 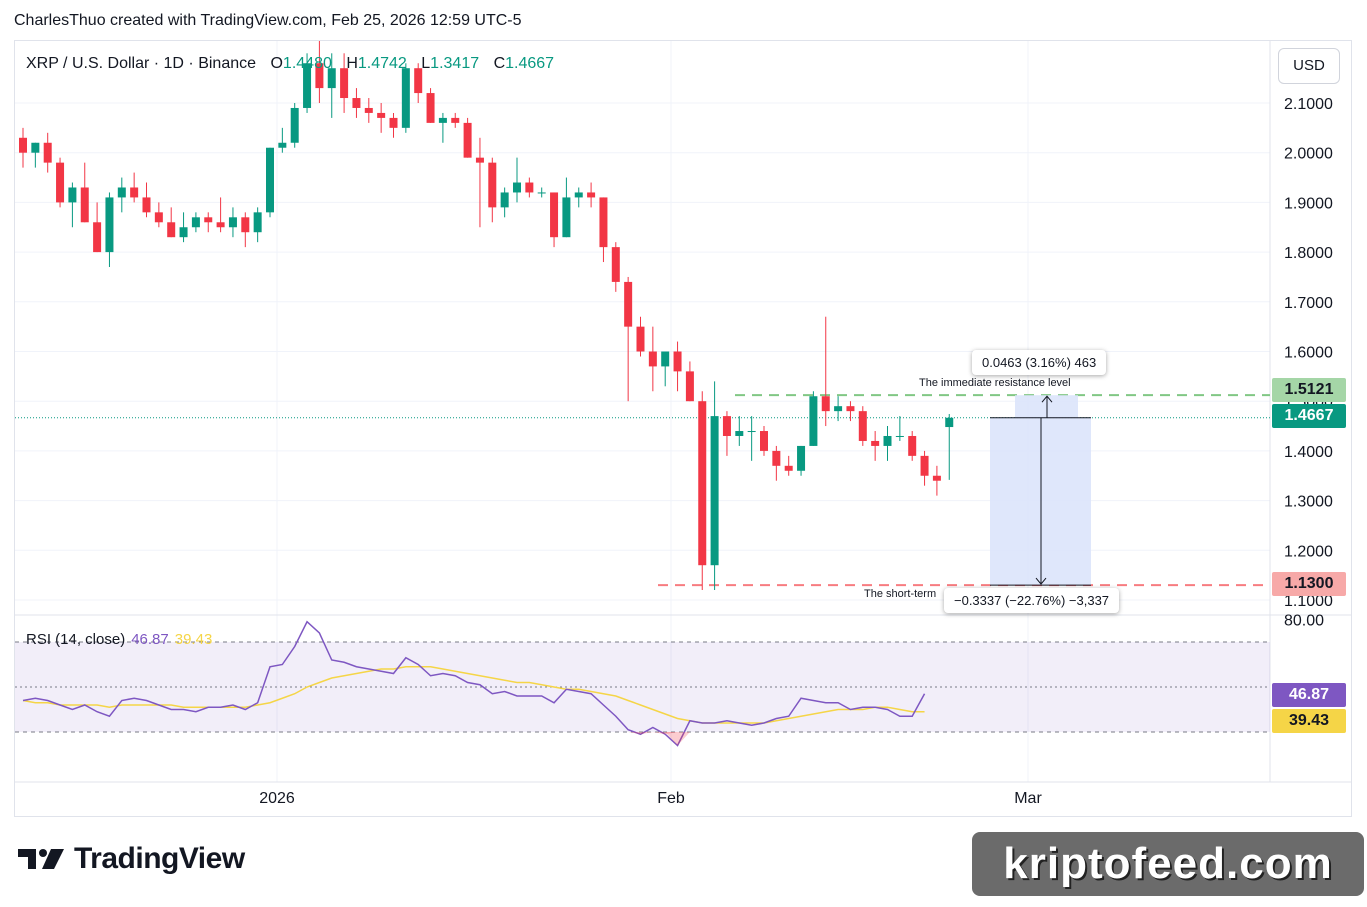 What do you see at coordinates (1309, 584) in the screenshot?
I see `support-price-badge: 1.1300` at bounding box center [1309, 584].